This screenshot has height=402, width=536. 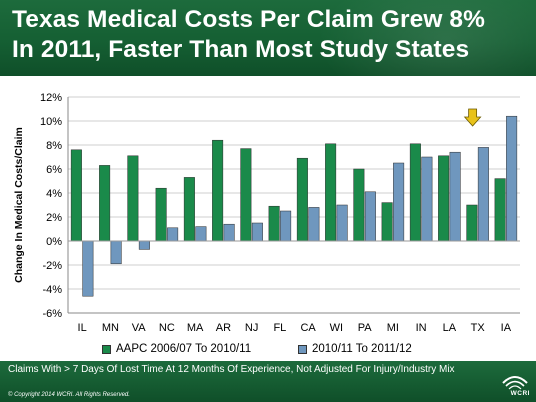 What do you see at coordinates (54, 242) in the screenshot?
I see `y-tick-label: 0%` at bounding box center [54, 242].